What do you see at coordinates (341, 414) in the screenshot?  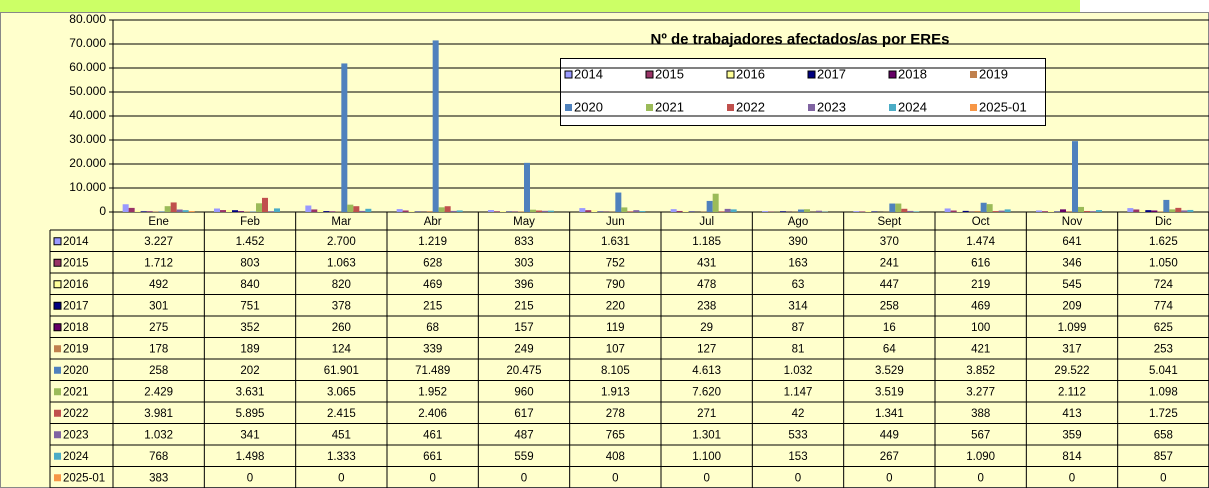 I see `table-value: 2.415` at bounding box center [341, 414].